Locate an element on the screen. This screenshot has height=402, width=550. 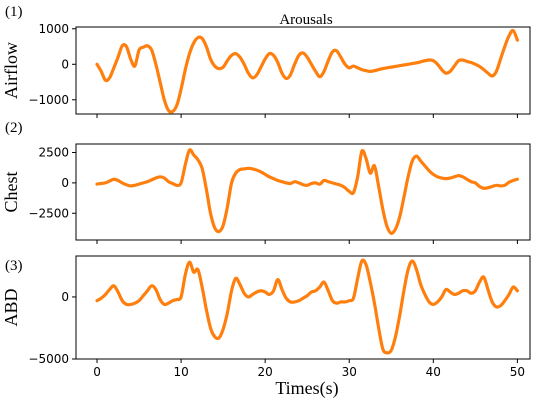
x-tick-label: 0 is located at coordinates (97, 372).